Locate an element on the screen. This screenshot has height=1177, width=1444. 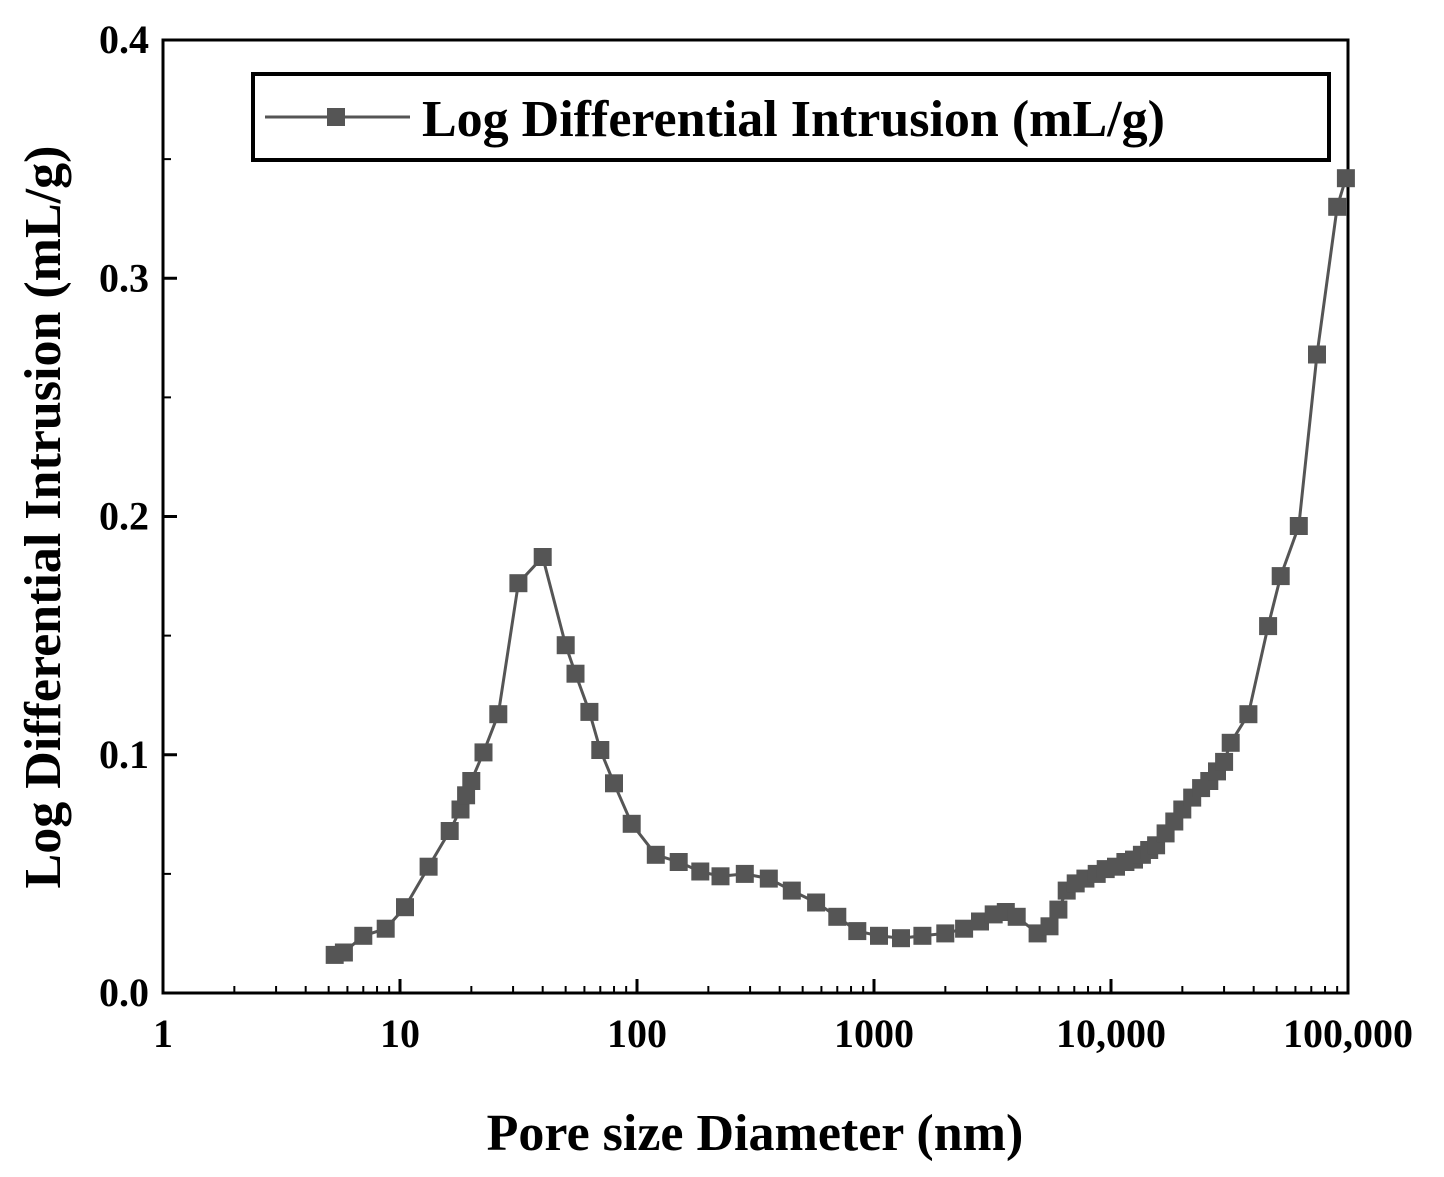
x-axis-title: Pore size Diameter (nm) is located at coordinates (755, 1133).